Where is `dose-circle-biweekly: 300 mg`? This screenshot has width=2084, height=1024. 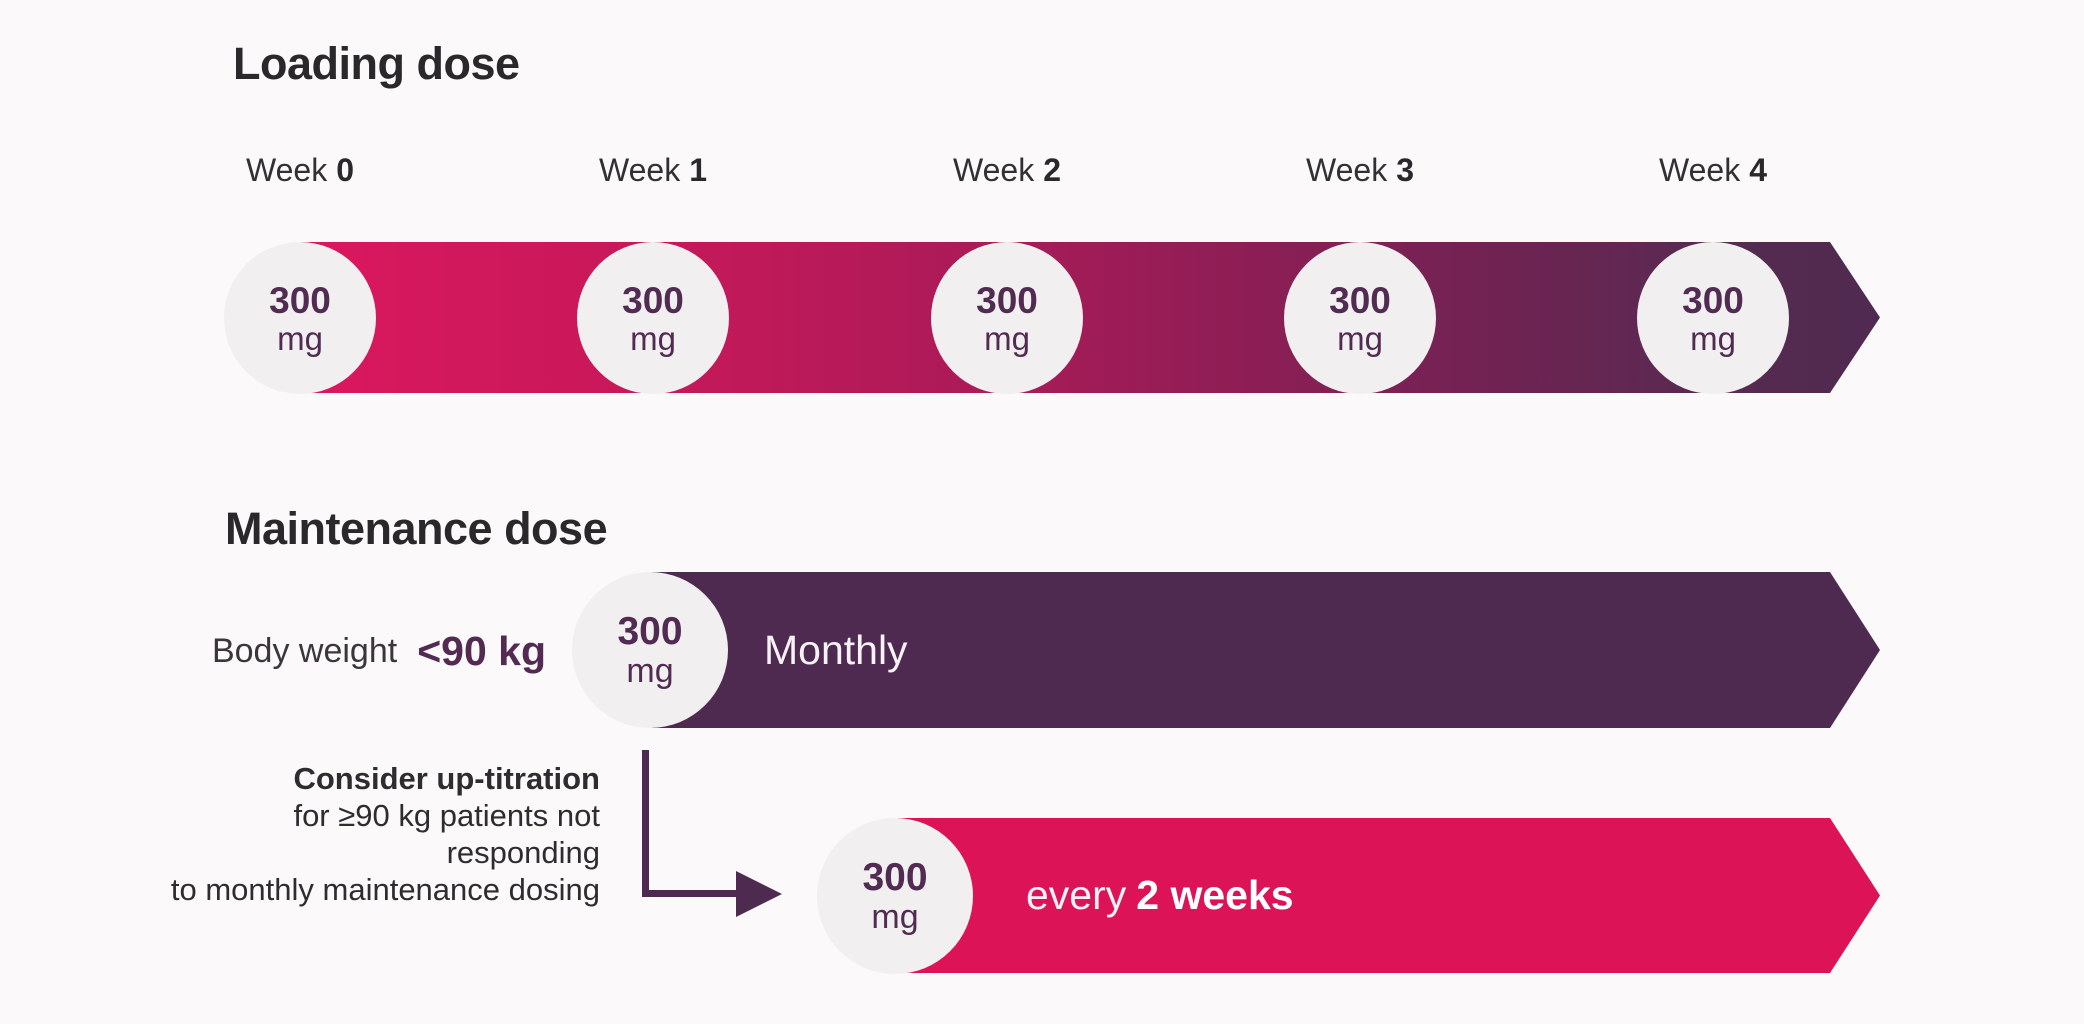
dose-circle-biweekly: 300 mg is located at coordinates (895, 896).